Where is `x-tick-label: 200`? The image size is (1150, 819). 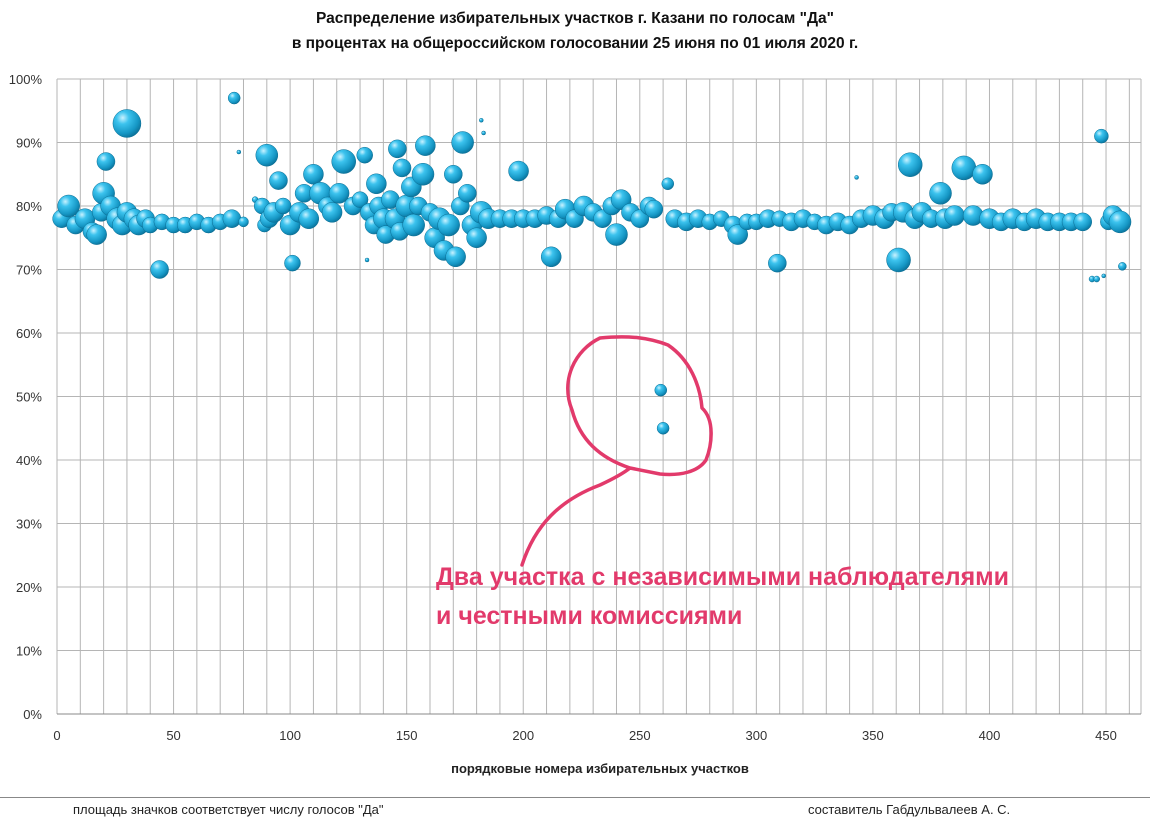 x-tick-label: 200 is located at coordinates (523, 735).